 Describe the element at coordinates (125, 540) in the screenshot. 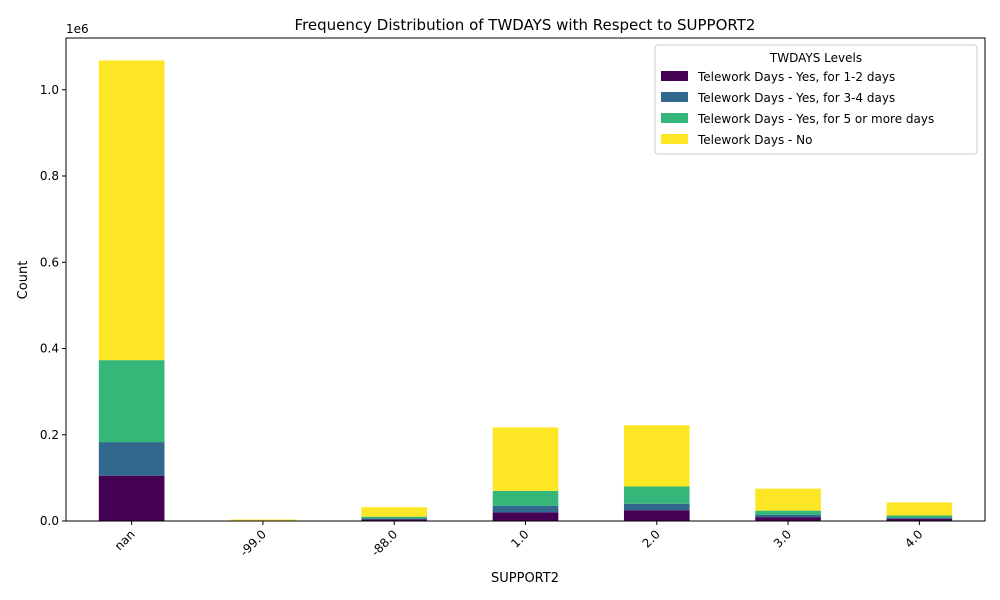

I see `x-tick-label: nan` at that location.